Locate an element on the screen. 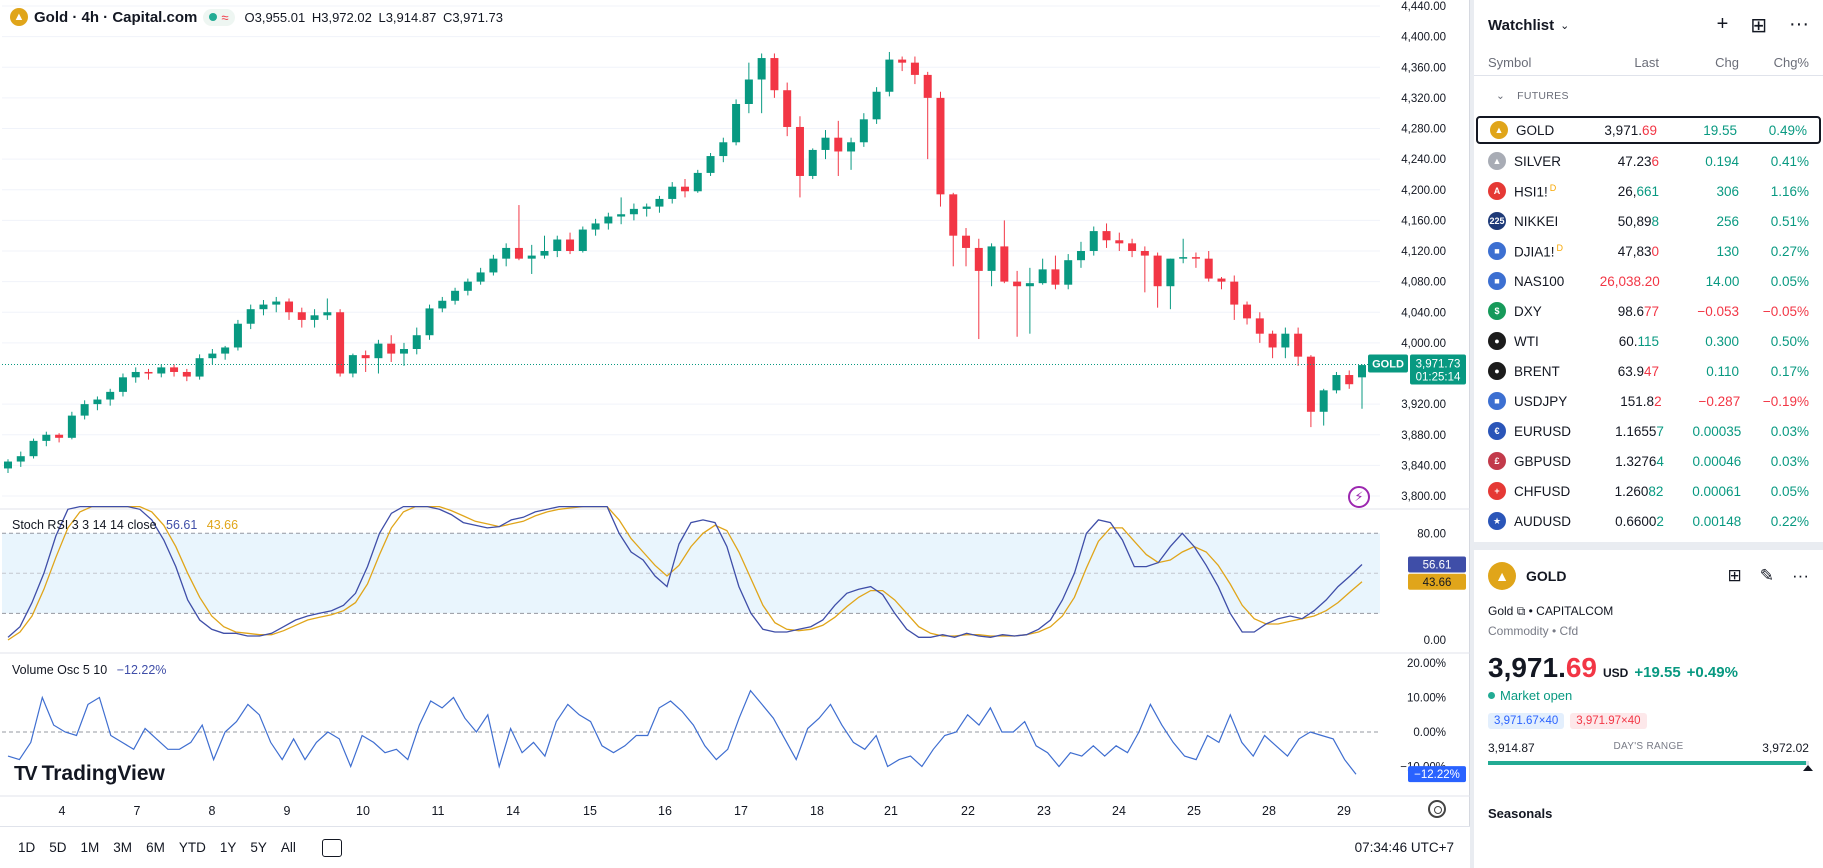  stoch-k-line is located at coordinates (685, 571).